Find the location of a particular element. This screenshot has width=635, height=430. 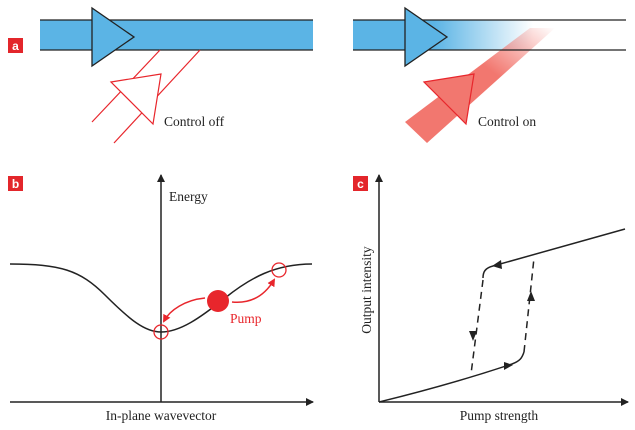

red-control-beam is located at coordinates (480, 85).